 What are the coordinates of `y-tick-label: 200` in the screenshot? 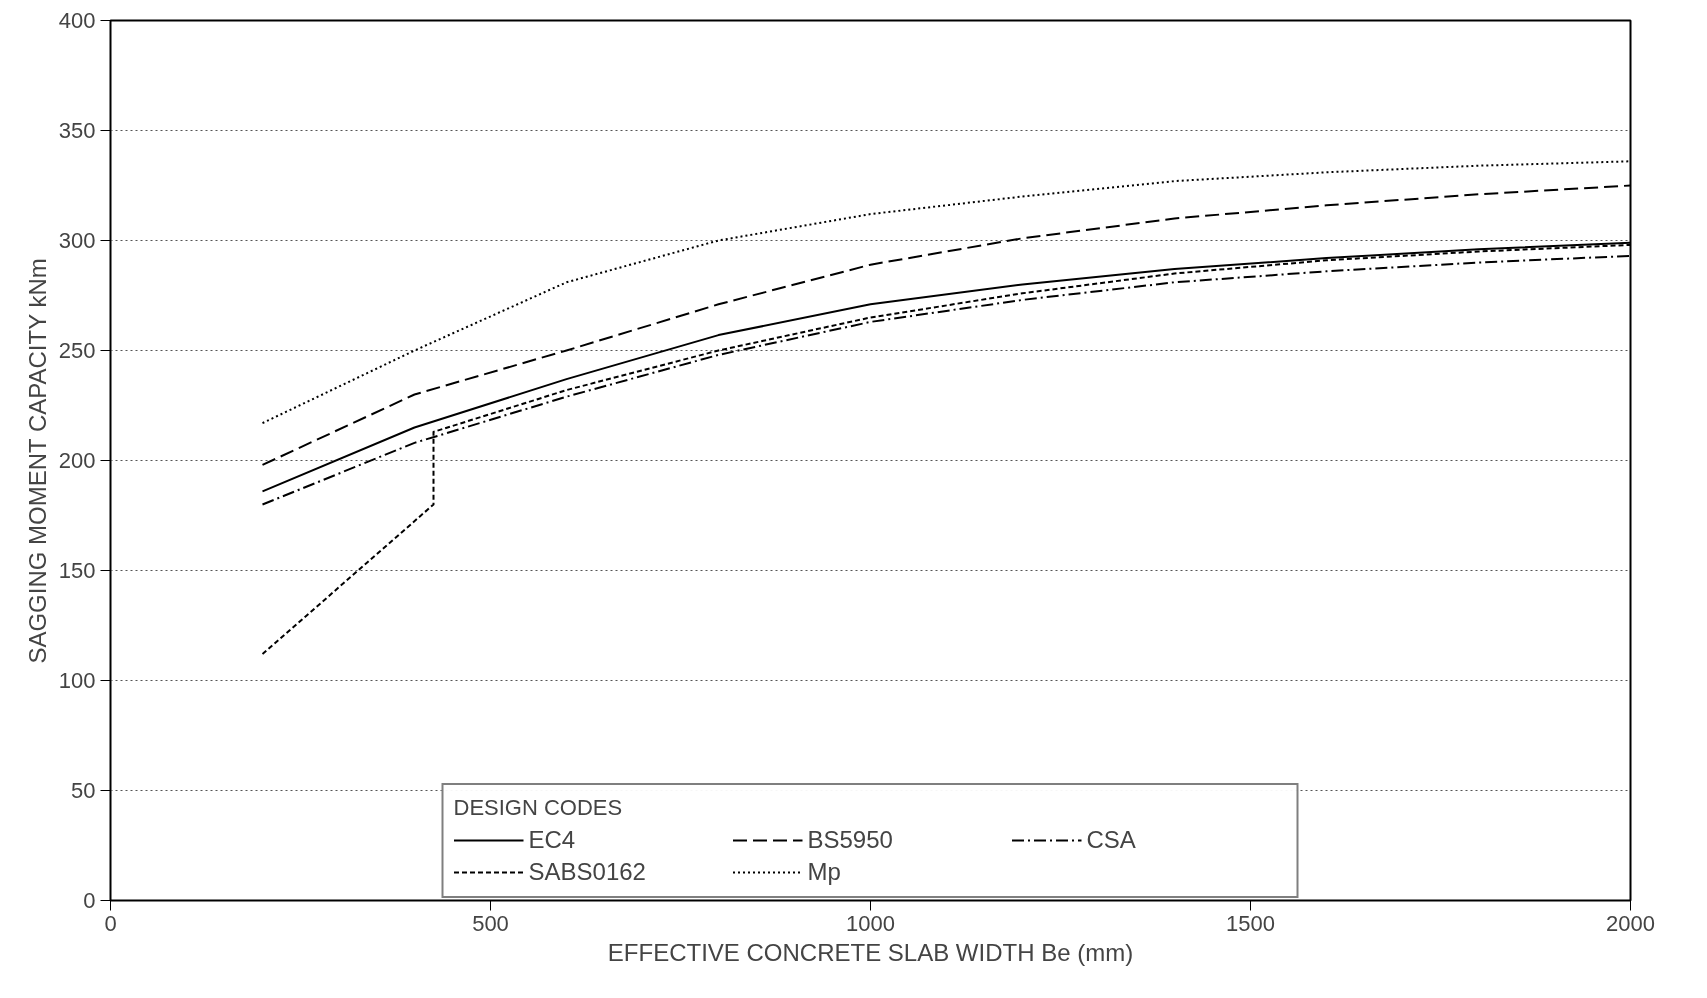 It's located at (77, 460).